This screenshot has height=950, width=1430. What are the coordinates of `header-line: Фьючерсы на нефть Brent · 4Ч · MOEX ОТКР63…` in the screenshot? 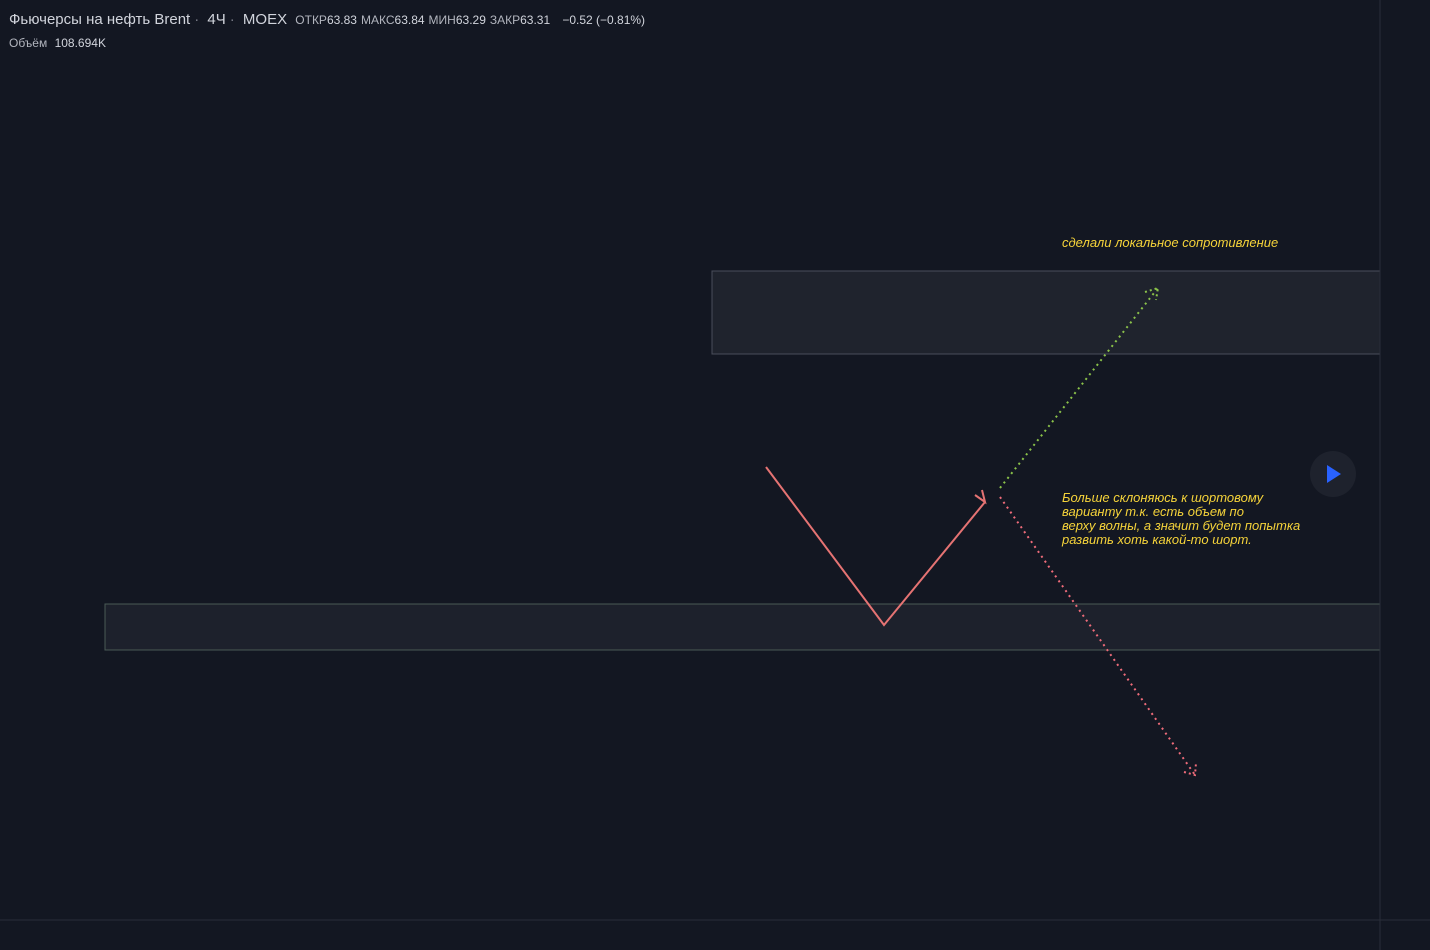 It's located at (329, 19).